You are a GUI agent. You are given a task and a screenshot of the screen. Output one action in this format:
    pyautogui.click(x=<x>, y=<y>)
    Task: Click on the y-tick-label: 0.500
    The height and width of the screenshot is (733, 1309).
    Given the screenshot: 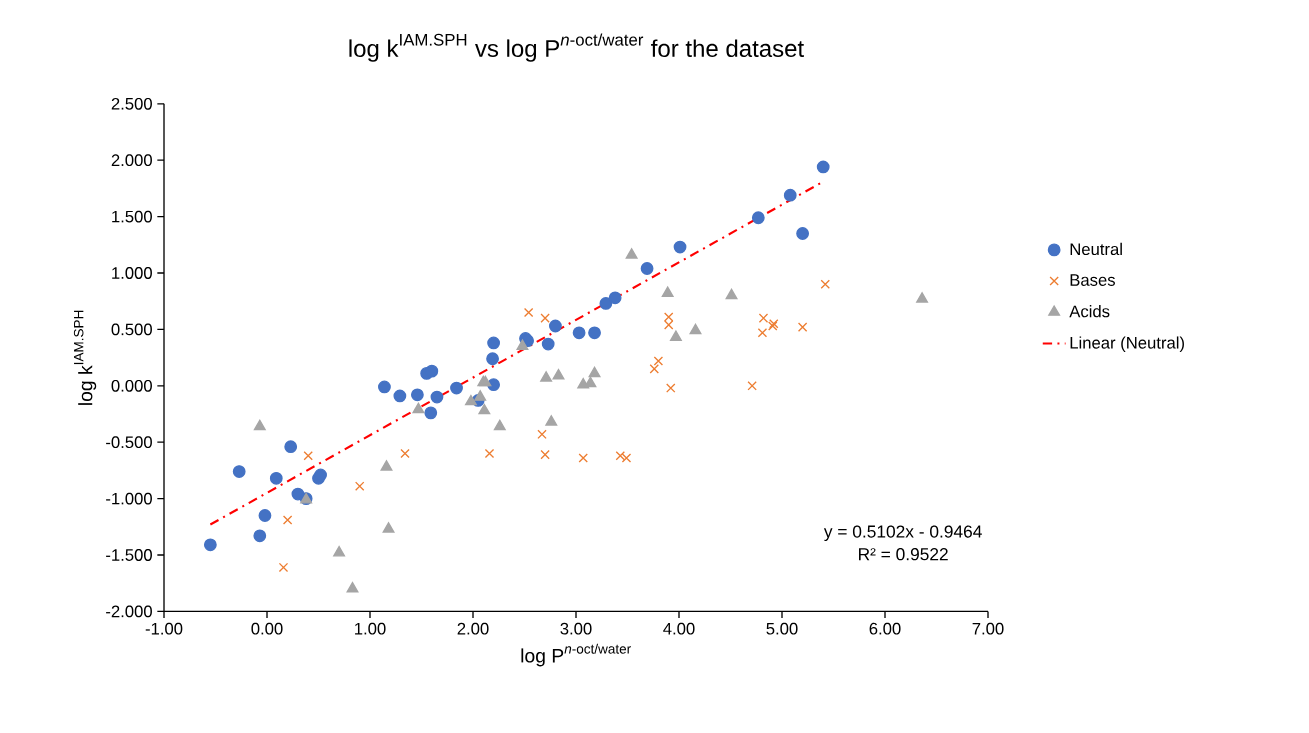 What is the action you would take?
    pyautogui.click(x=131, y=329)
    